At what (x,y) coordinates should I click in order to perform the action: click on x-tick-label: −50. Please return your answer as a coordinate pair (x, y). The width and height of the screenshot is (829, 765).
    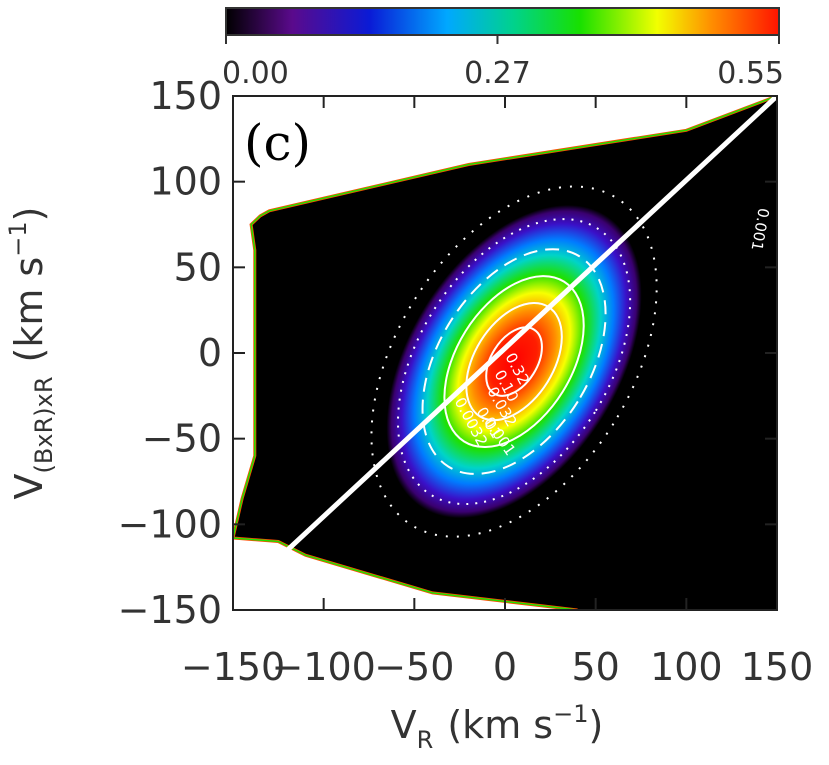
    Looking at the image, I should click on (414, 667).